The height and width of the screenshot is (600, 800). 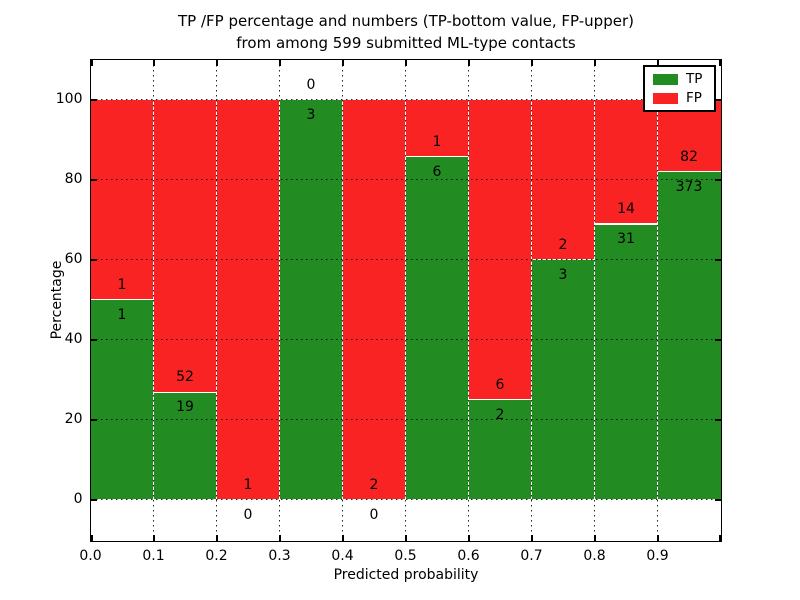 I want to click on x-tick-label: 0.5, so click(x=405, y=555).